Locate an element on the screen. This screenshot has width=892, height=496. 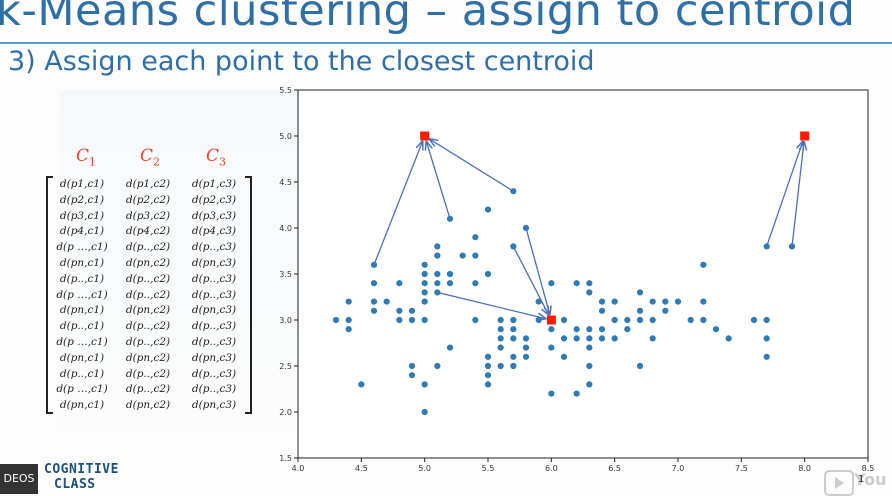
slide-title: k-Means clustering – assign to centroid is located at coordinates (428, 18).